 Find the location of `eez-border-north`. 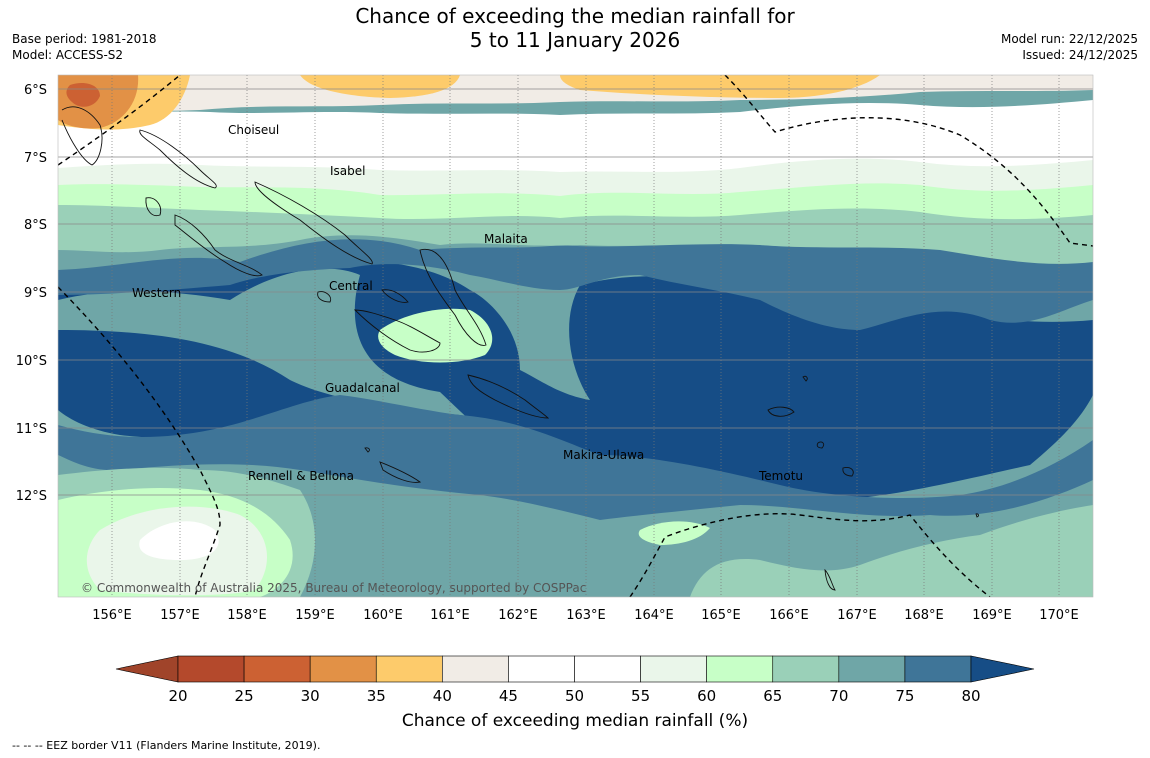

eez-border-north is located at coordinates (119, 120).